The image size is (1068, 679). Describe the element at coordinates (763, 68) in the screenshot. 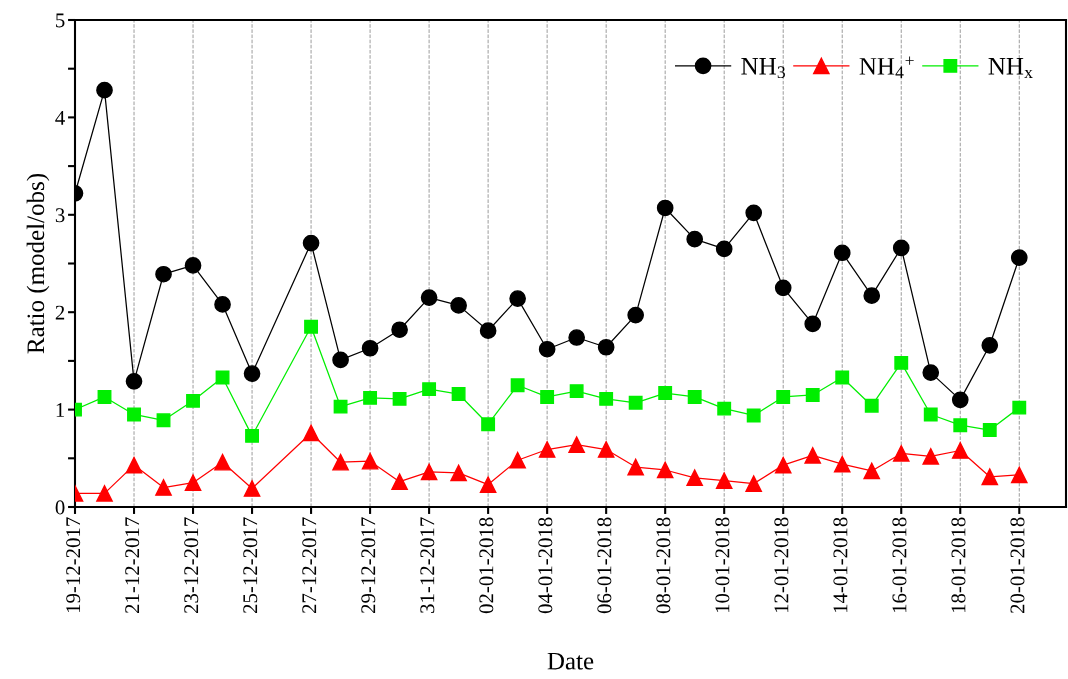

I see `legend-label: NH$_{3}$` at that location.